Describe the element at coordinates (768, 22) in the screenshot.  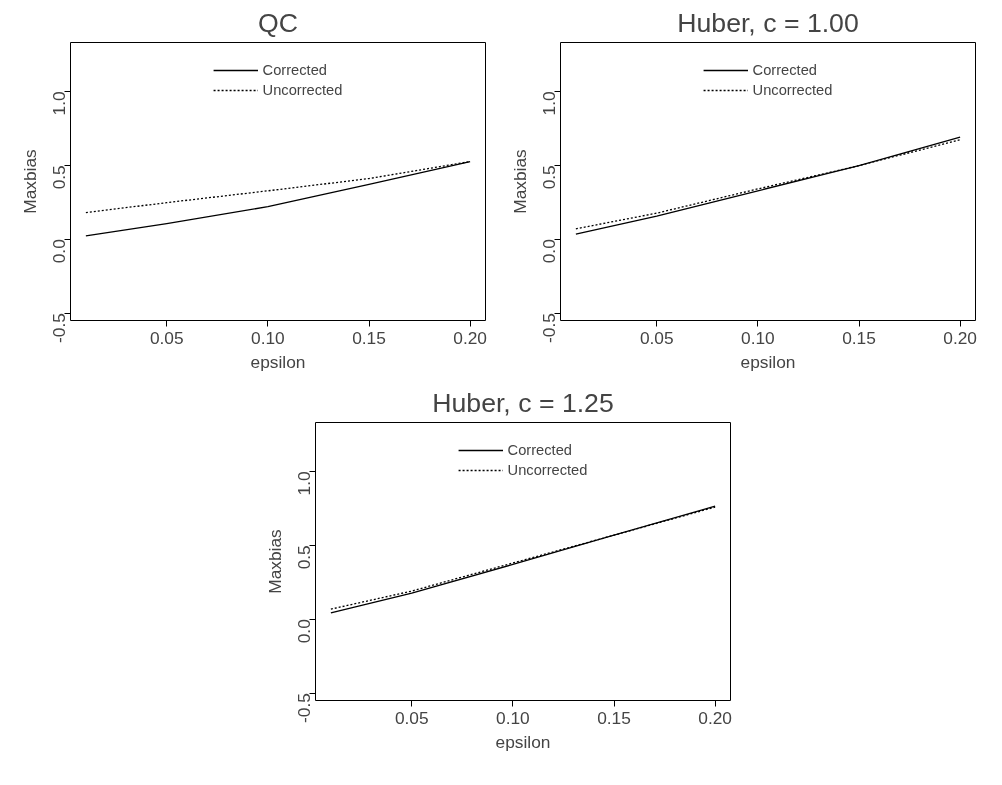
I see `chart-title: Huber, c = 1.00` at that location.